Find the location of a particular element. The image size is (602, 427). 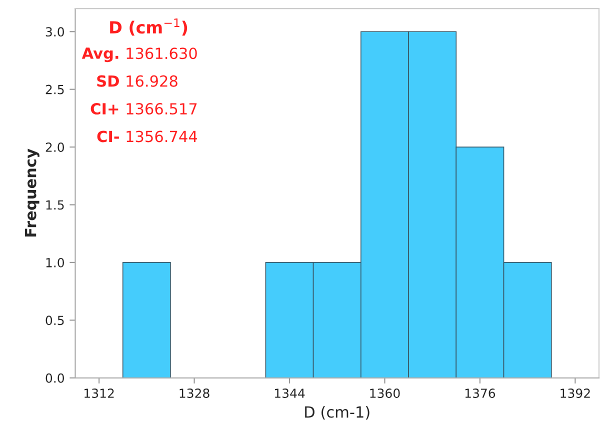

x-tick-label: 1376 is located at coordinates (480, 393).